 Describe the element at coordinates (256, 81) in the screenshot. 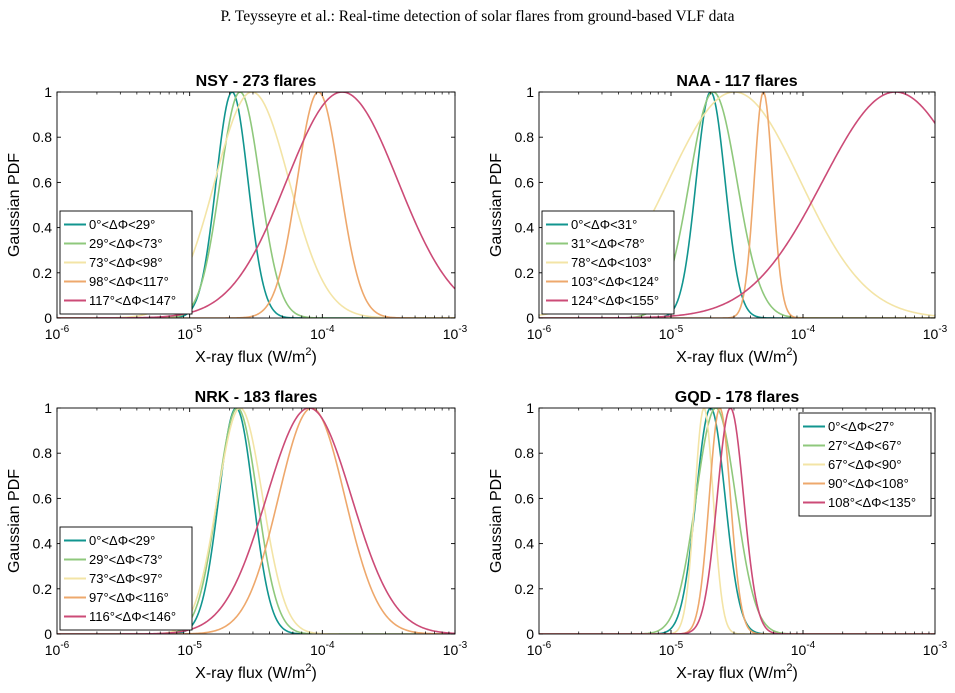

I see `chart-title: NSY - 273 flares` at that location.